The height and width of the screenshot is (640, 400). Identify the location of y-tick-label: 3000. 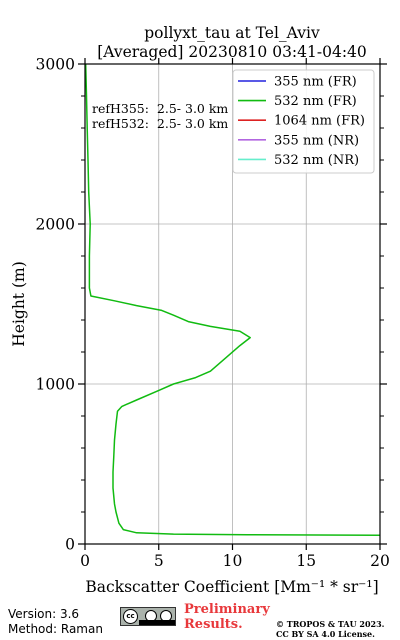
(55, 65).